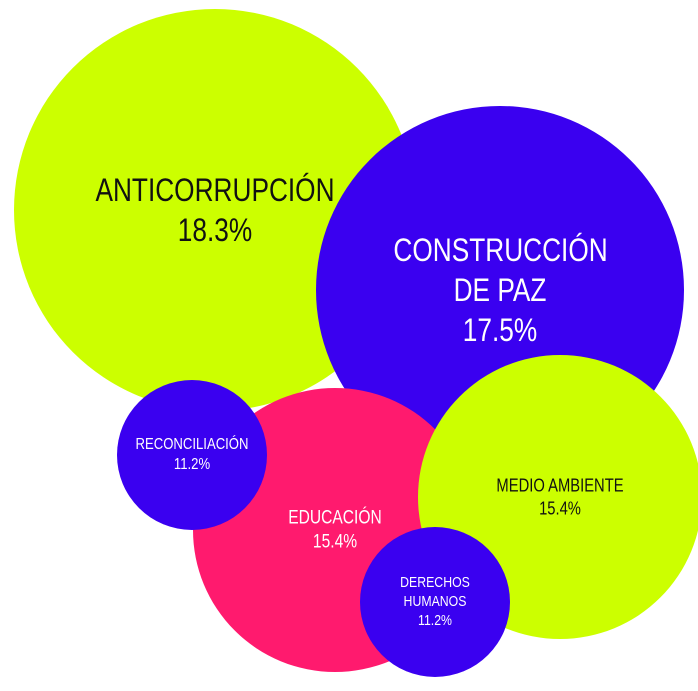  Describe the element at coordinates (334, 530) in the screenshot. I see `bubble-label: EDUCACIÓN 15.4%` at that location.